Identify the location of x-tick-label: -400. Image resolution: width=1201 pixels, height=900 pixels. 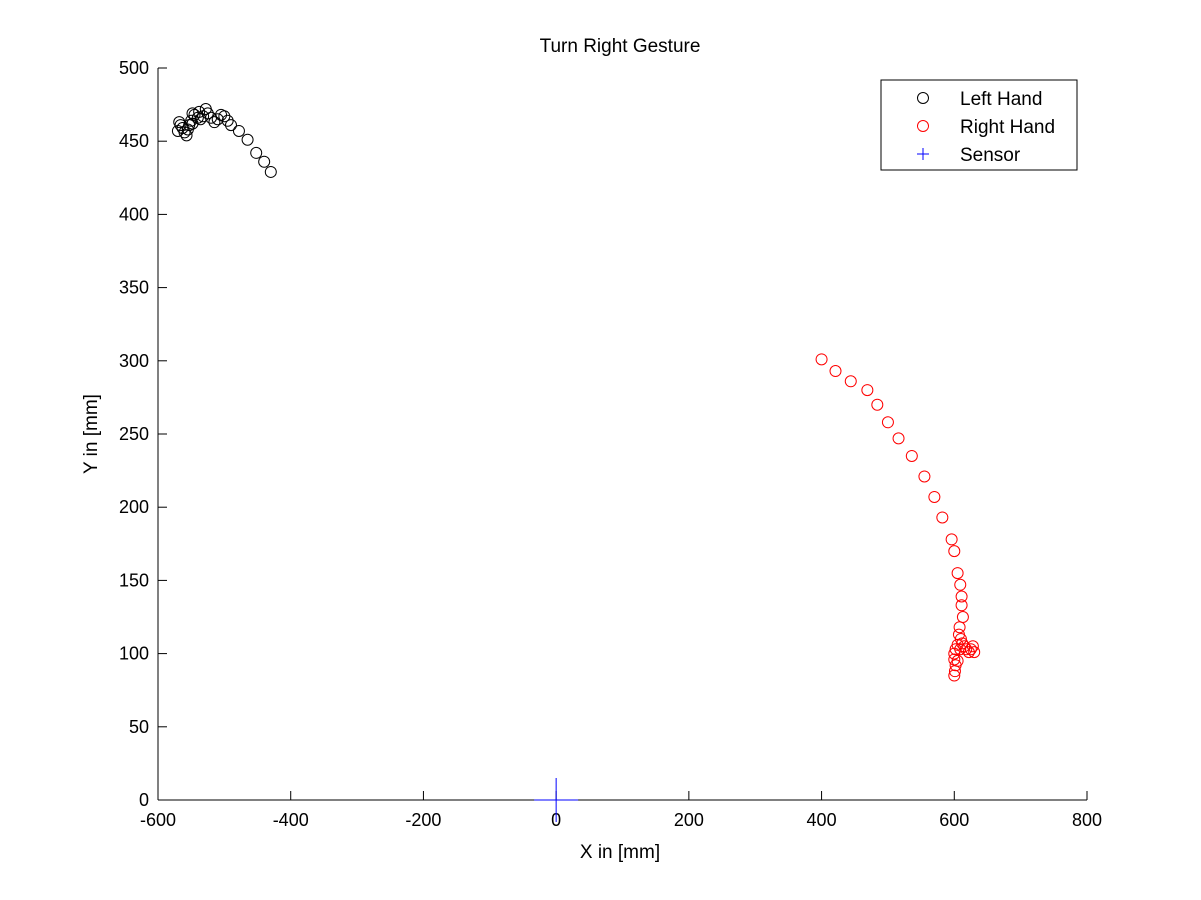
(291, 820).